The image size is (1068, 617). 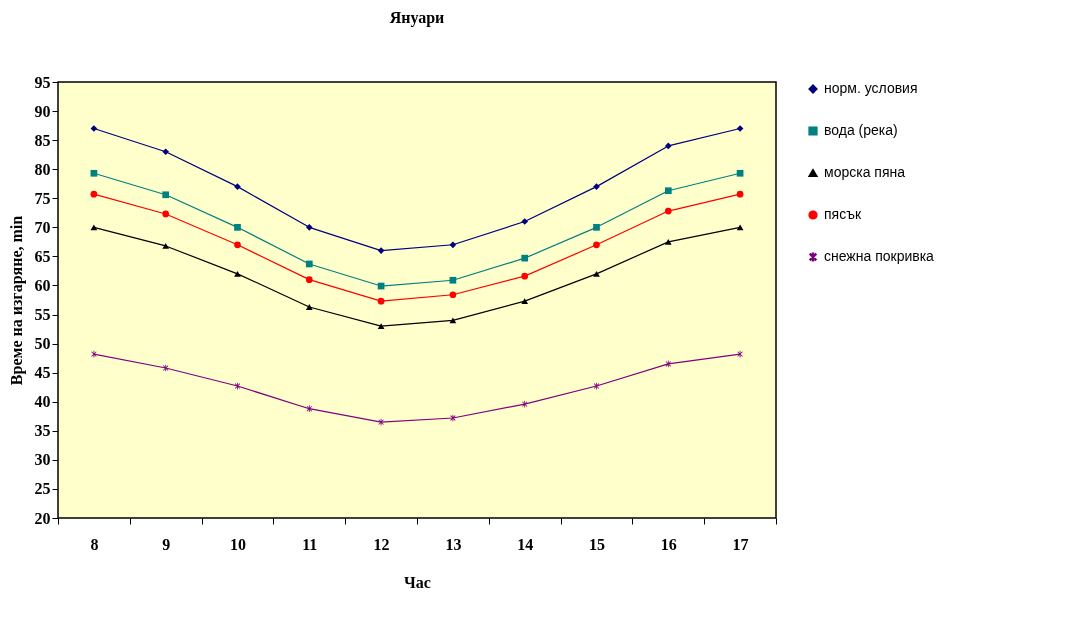 I want to click on x-tick-label: 10, so click(x=238, y=544).